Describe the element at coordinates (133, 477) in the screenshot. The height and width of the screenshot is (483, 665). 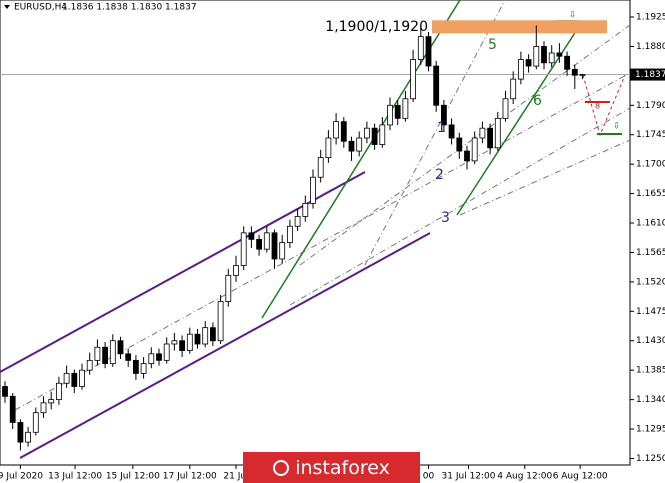
I see `x-tick-label: 15 Jul 12:00` at that location.